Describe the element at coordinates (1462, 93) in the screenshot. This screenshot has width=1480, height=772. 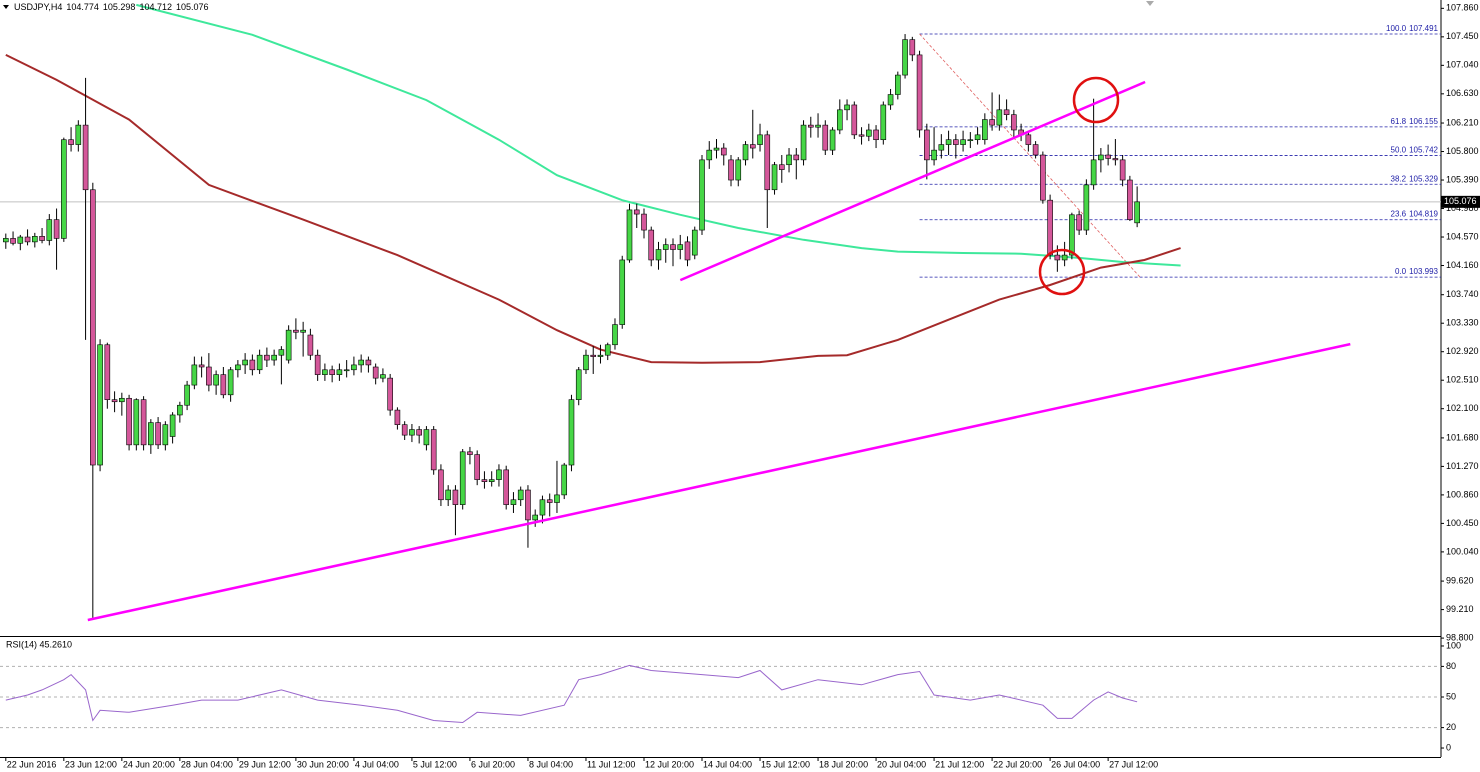
I see `y-tick-label: 106.630` at that location.